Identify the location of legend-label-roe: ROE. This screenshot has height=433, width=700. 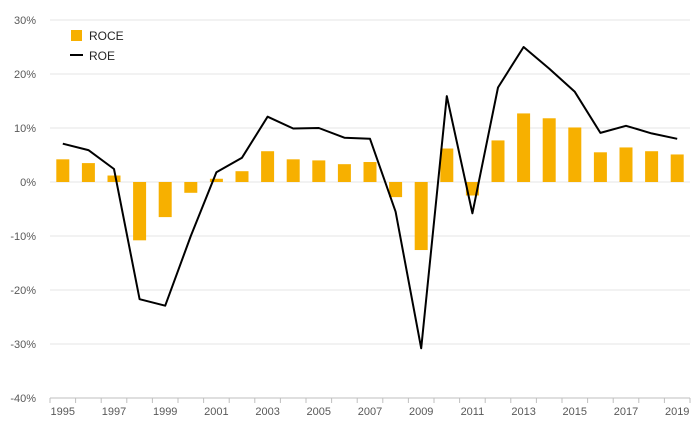
(102, 56).